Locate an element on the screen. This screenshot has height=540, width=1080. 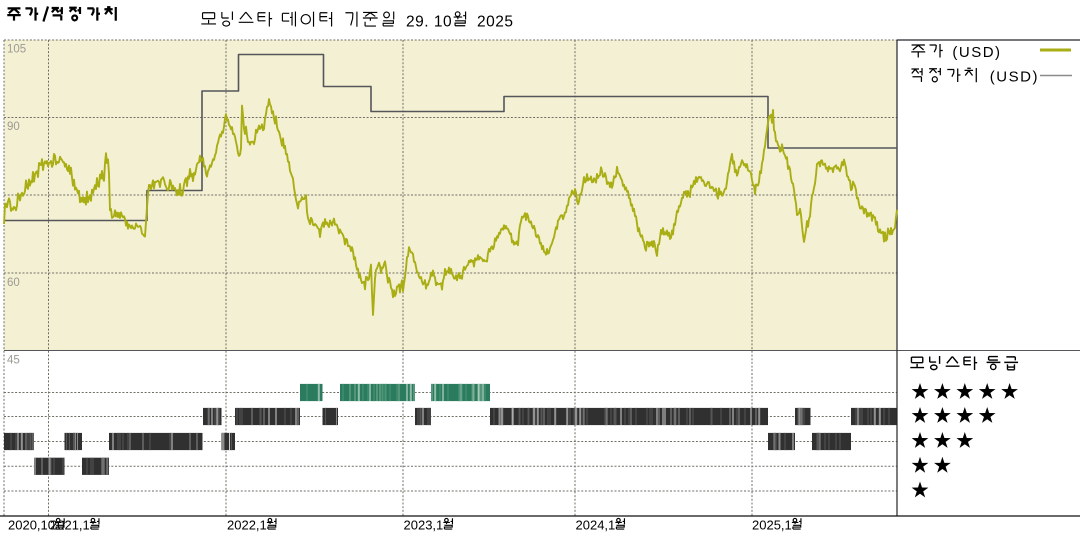
svg-text: 2025,1 is located at coordinates (772, 525).